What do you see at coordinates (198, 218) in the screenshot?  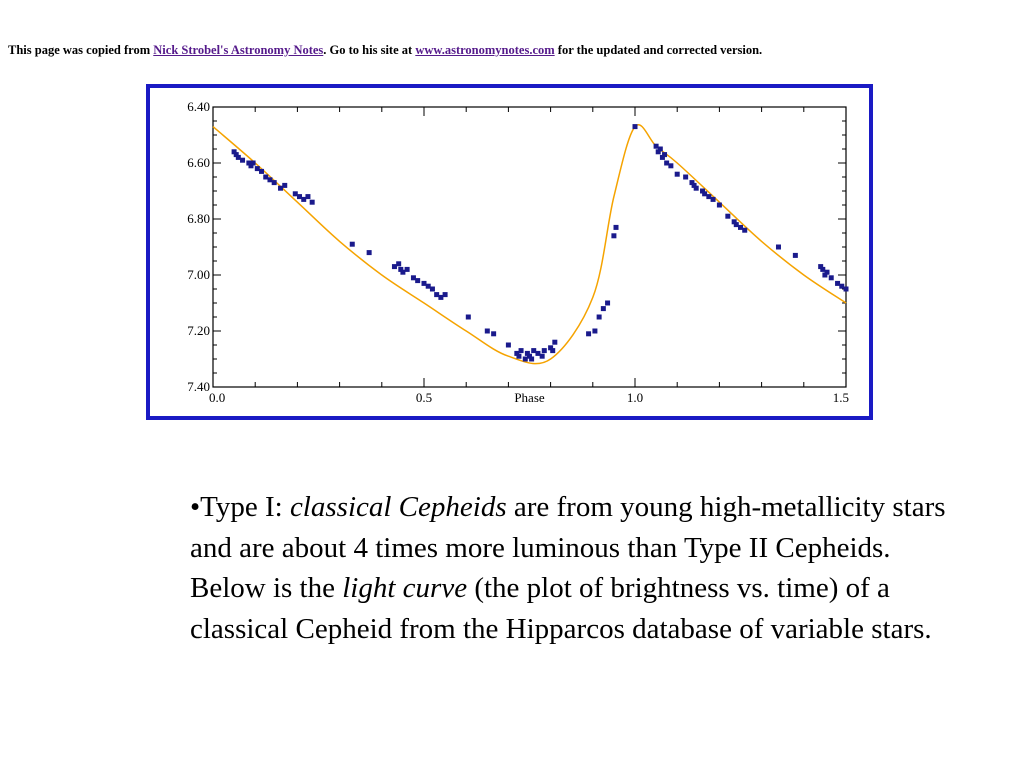 I see `y-tick-label: 6.80` at bounding box center [198, 218].